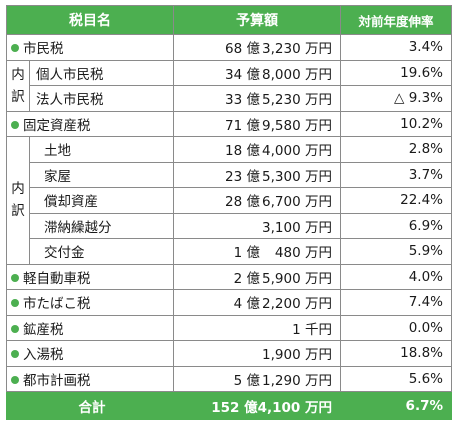 The height and width of the screenshot is (426, 457). I want to click on tax-name: 固定資産税, so click(57, 125).